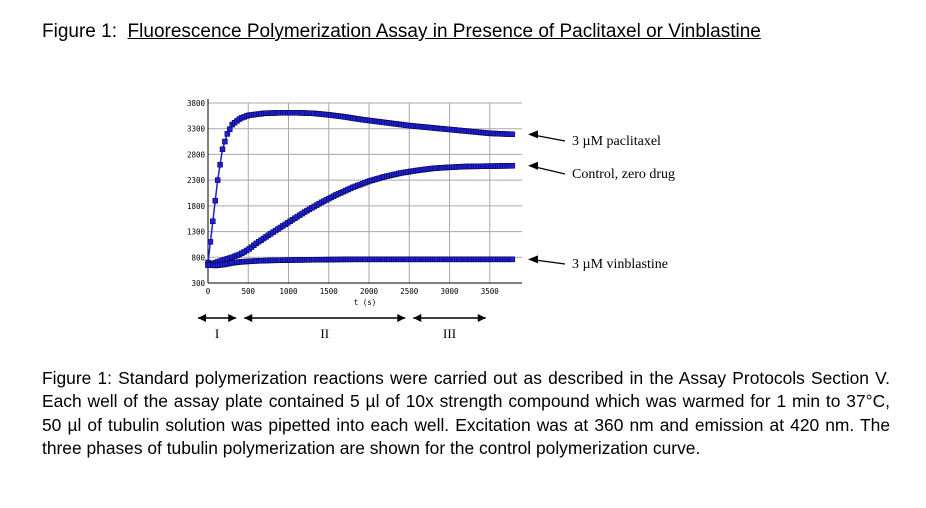 This screenshot has width=926, height=508. I want to click on phase-label: III, so click(449, 333).